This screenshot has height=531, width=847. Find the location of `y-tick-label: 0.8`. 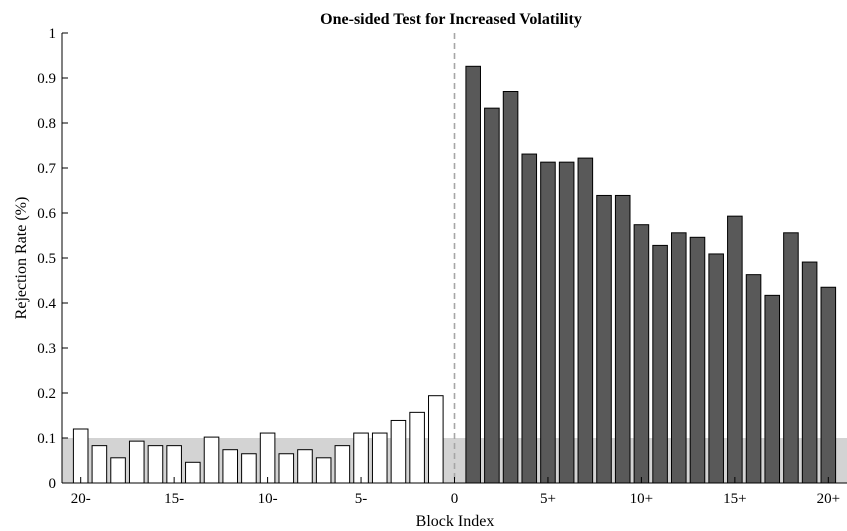

y-tick-label: 0.8 is located at coordinates (46, 124).